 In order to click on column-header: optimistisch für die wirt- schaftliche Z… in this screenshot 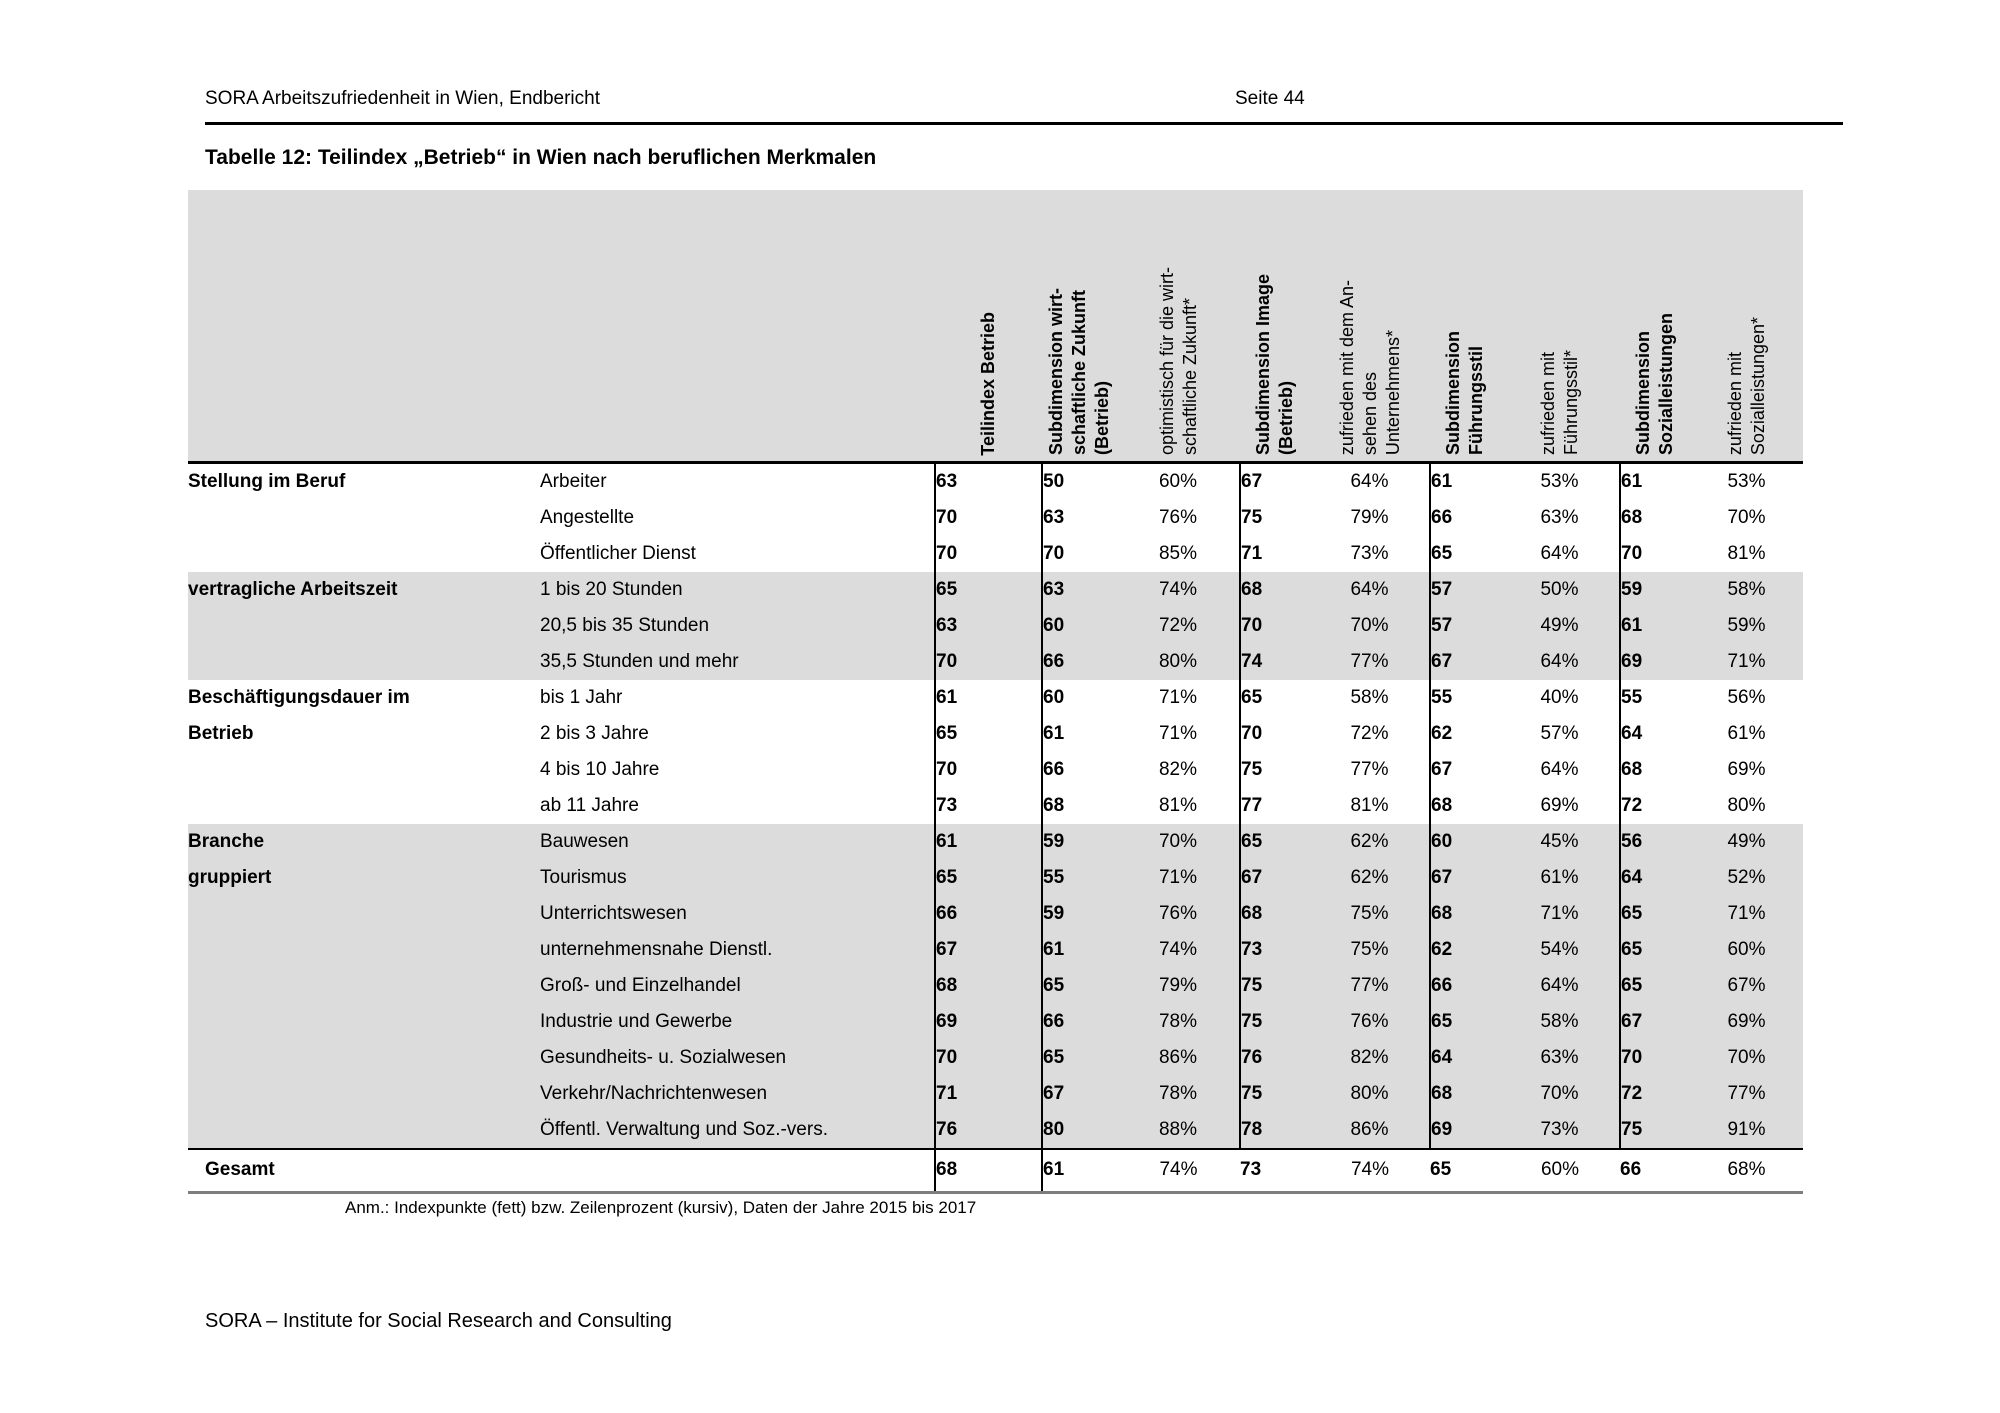, I will do `click(1178, 327)`.